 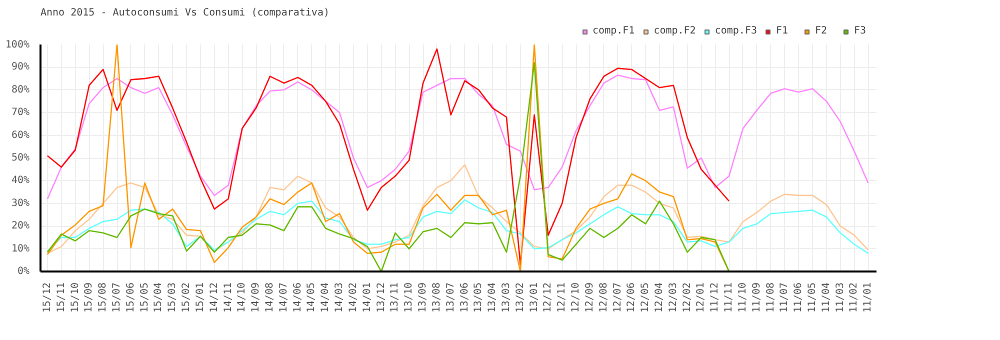 What do you see at coordinates (576, 297) in the screenshot?
I see `x-tick-label: 12/10` at bounding box center [576, 297].